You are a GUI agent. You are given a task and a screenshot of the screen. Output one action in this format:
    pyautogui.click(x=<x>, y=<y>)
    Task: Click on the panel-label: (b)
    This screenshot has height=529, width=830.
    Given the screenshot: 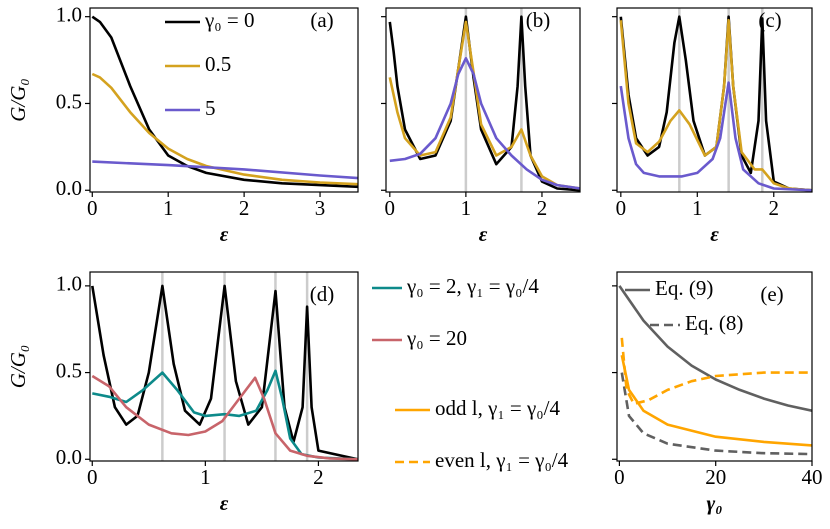 What is the action you would take?
    pyautogui.click(x=538, y=20)
    